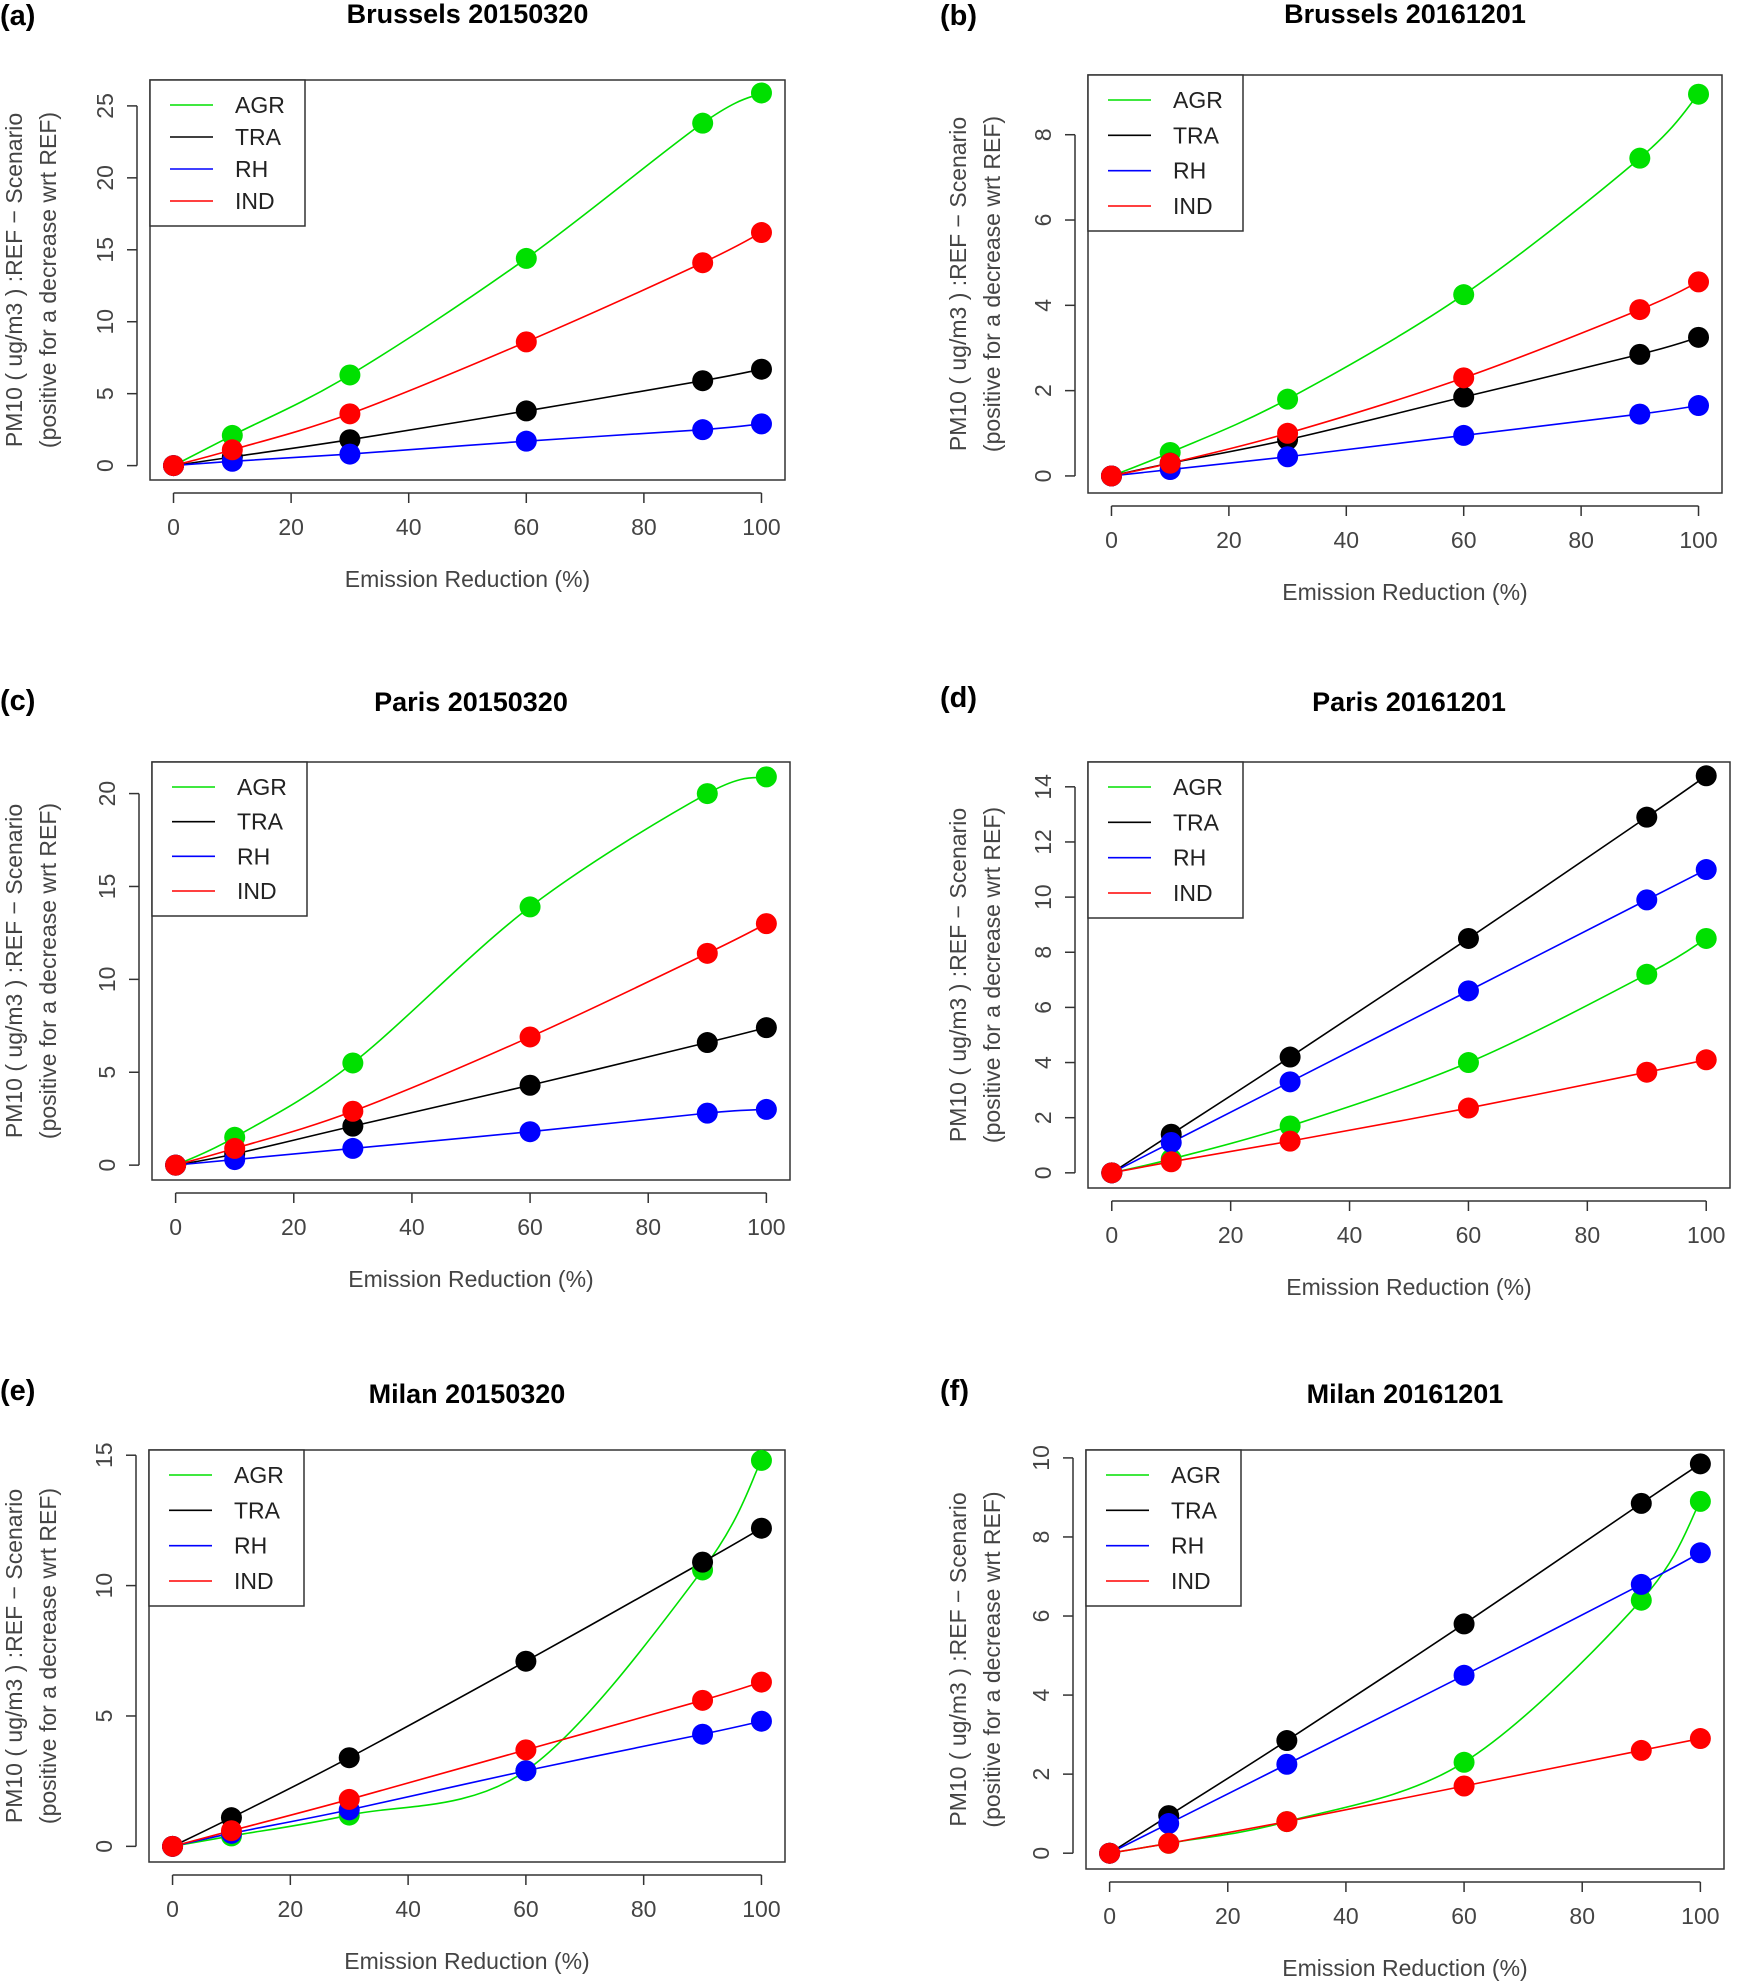  I want to click on y-tick-label: 5, so click(105, 393).